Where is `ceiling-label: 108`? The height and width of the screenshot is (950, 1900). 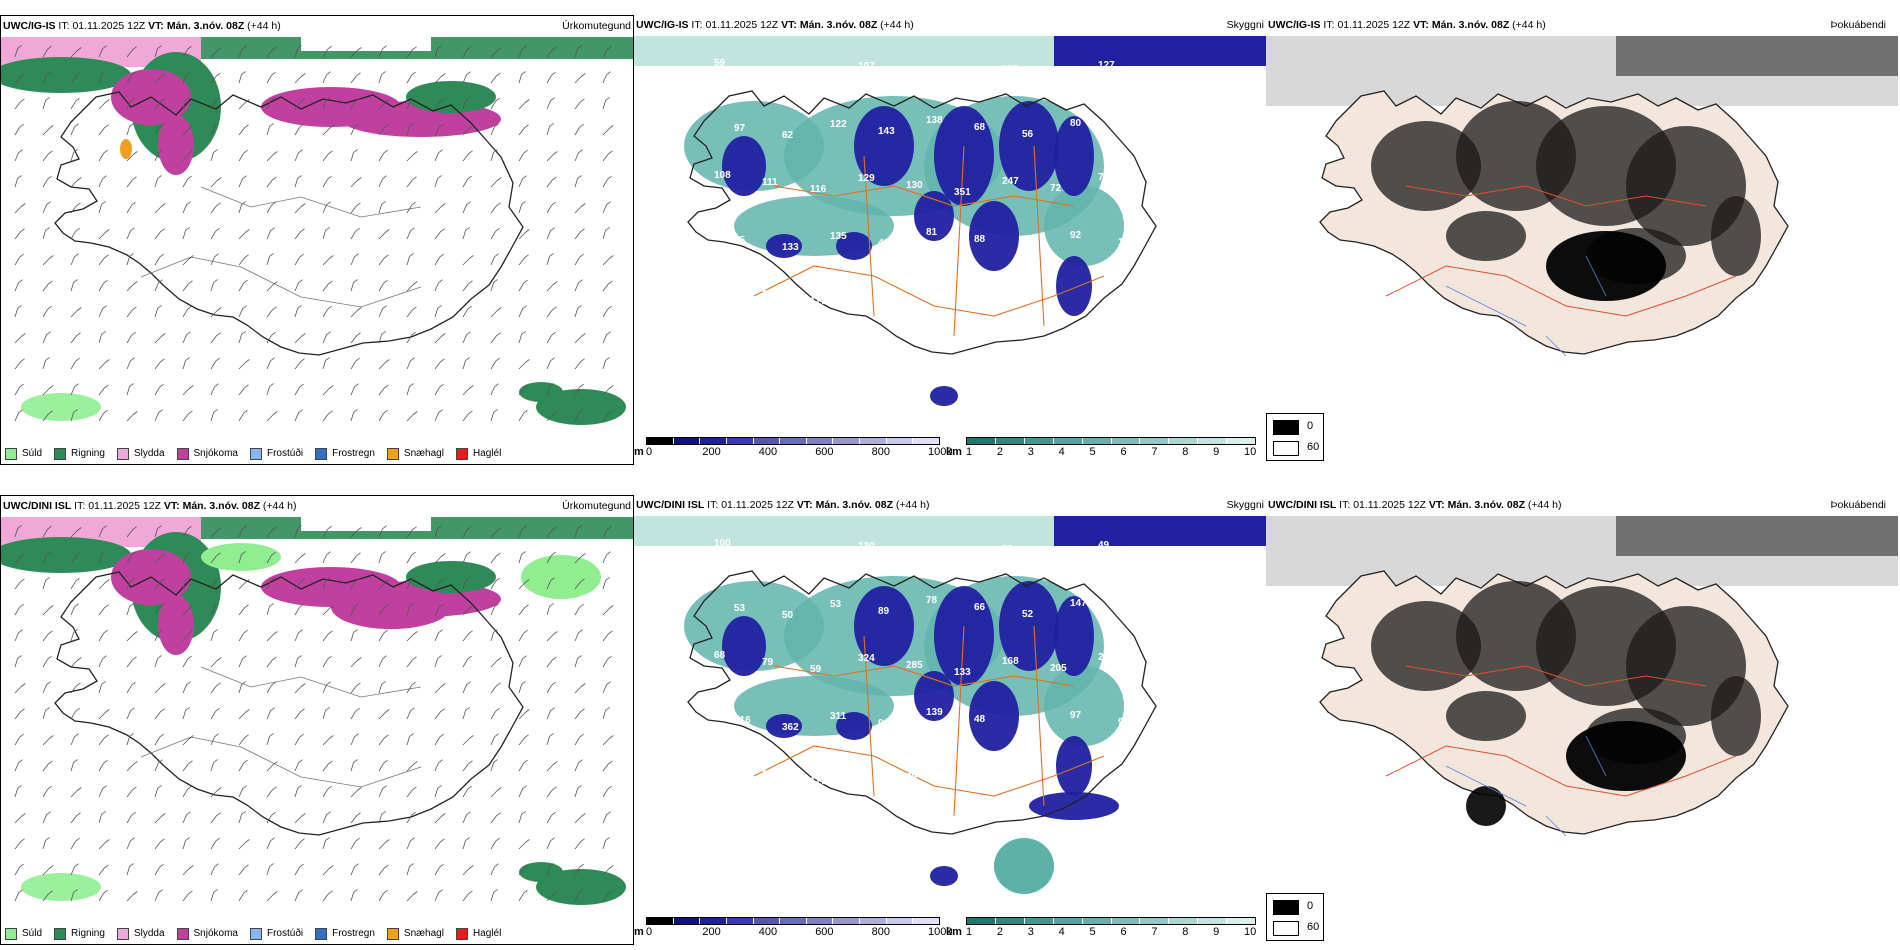 ceiling-label: 108 is located at coordinates (722, 175).